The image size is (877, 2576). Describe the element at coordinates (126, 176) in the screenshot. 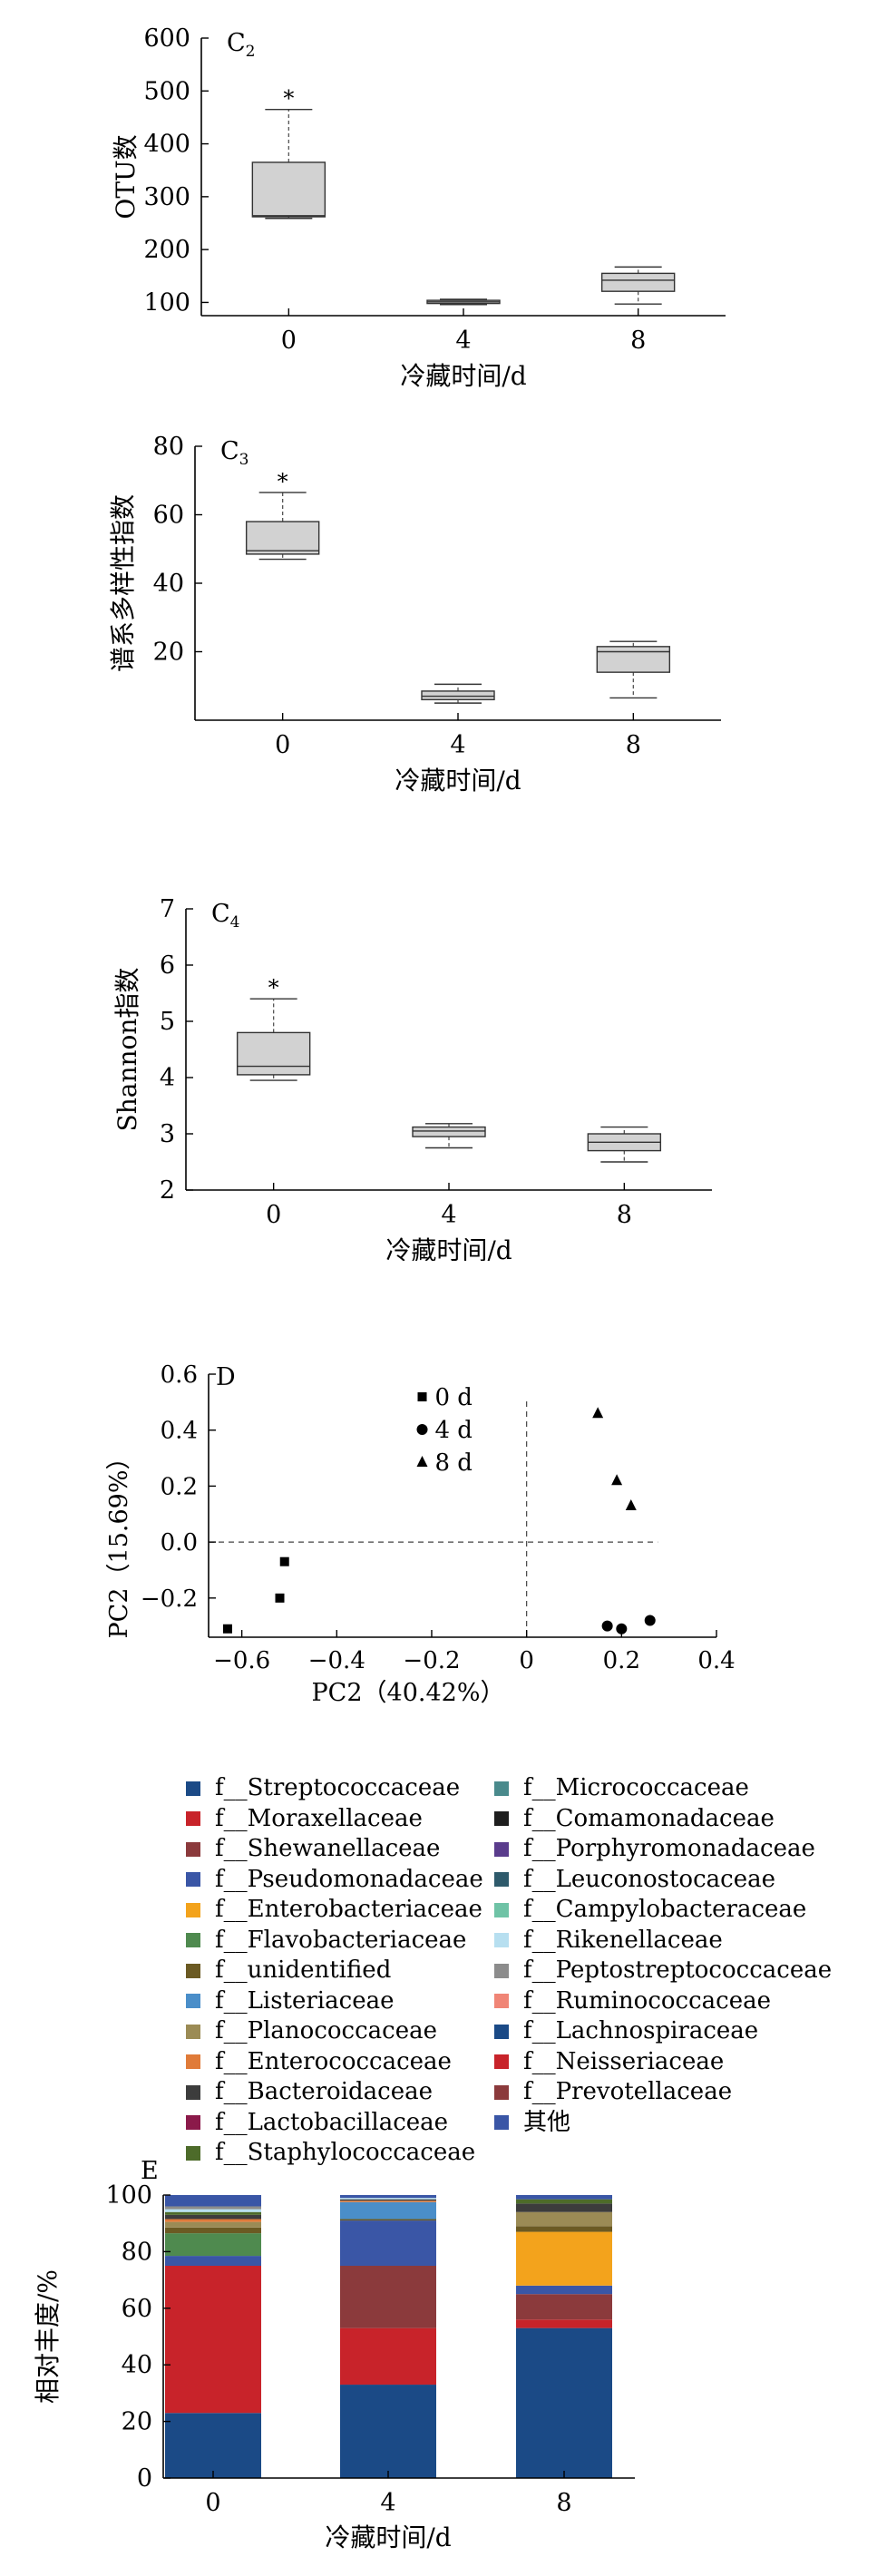

I see `y-axis-label: OTU数` at that location.